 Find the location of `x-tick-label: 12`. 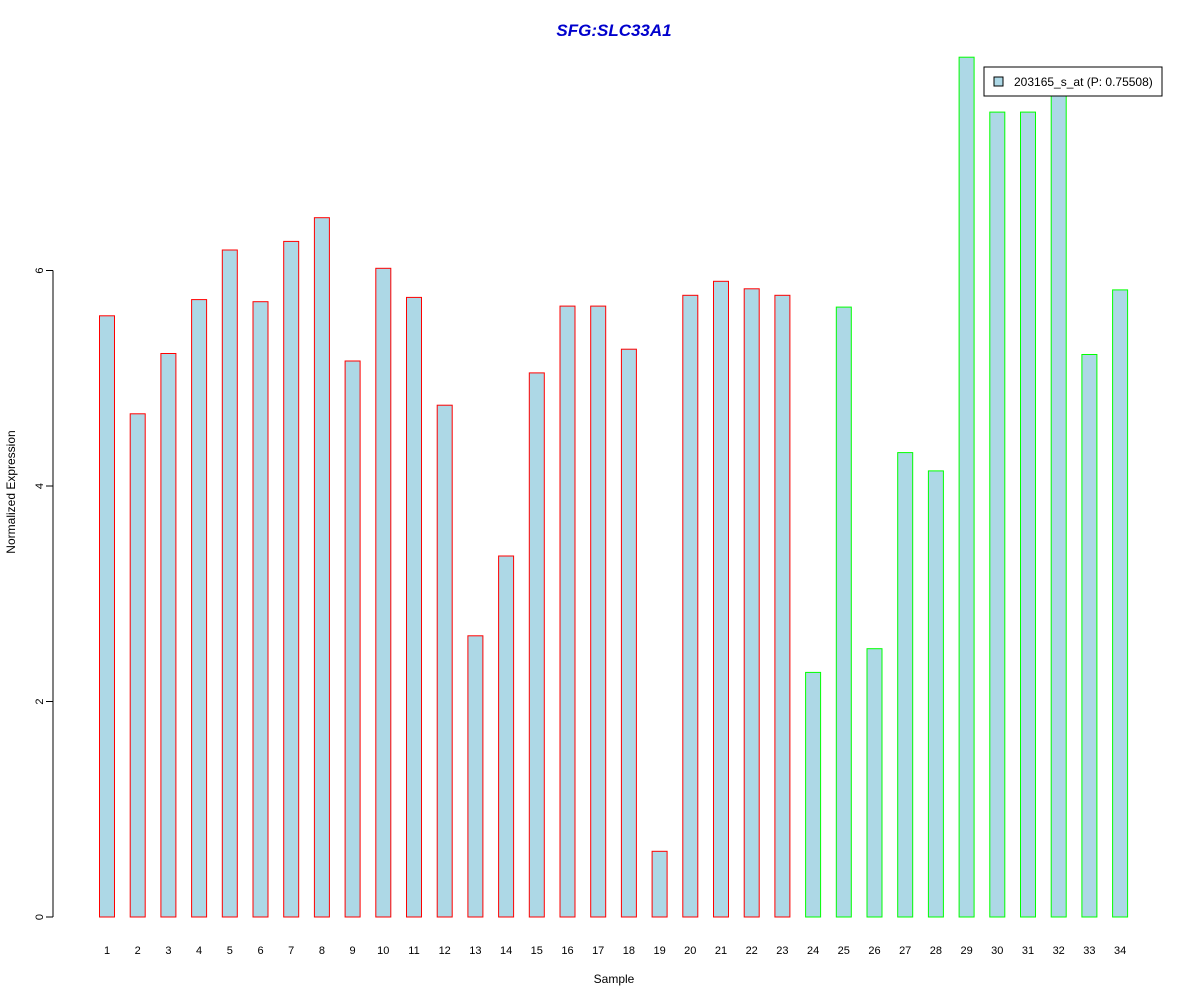

x-tick-label: 12 is located at coordinates (445, 951).